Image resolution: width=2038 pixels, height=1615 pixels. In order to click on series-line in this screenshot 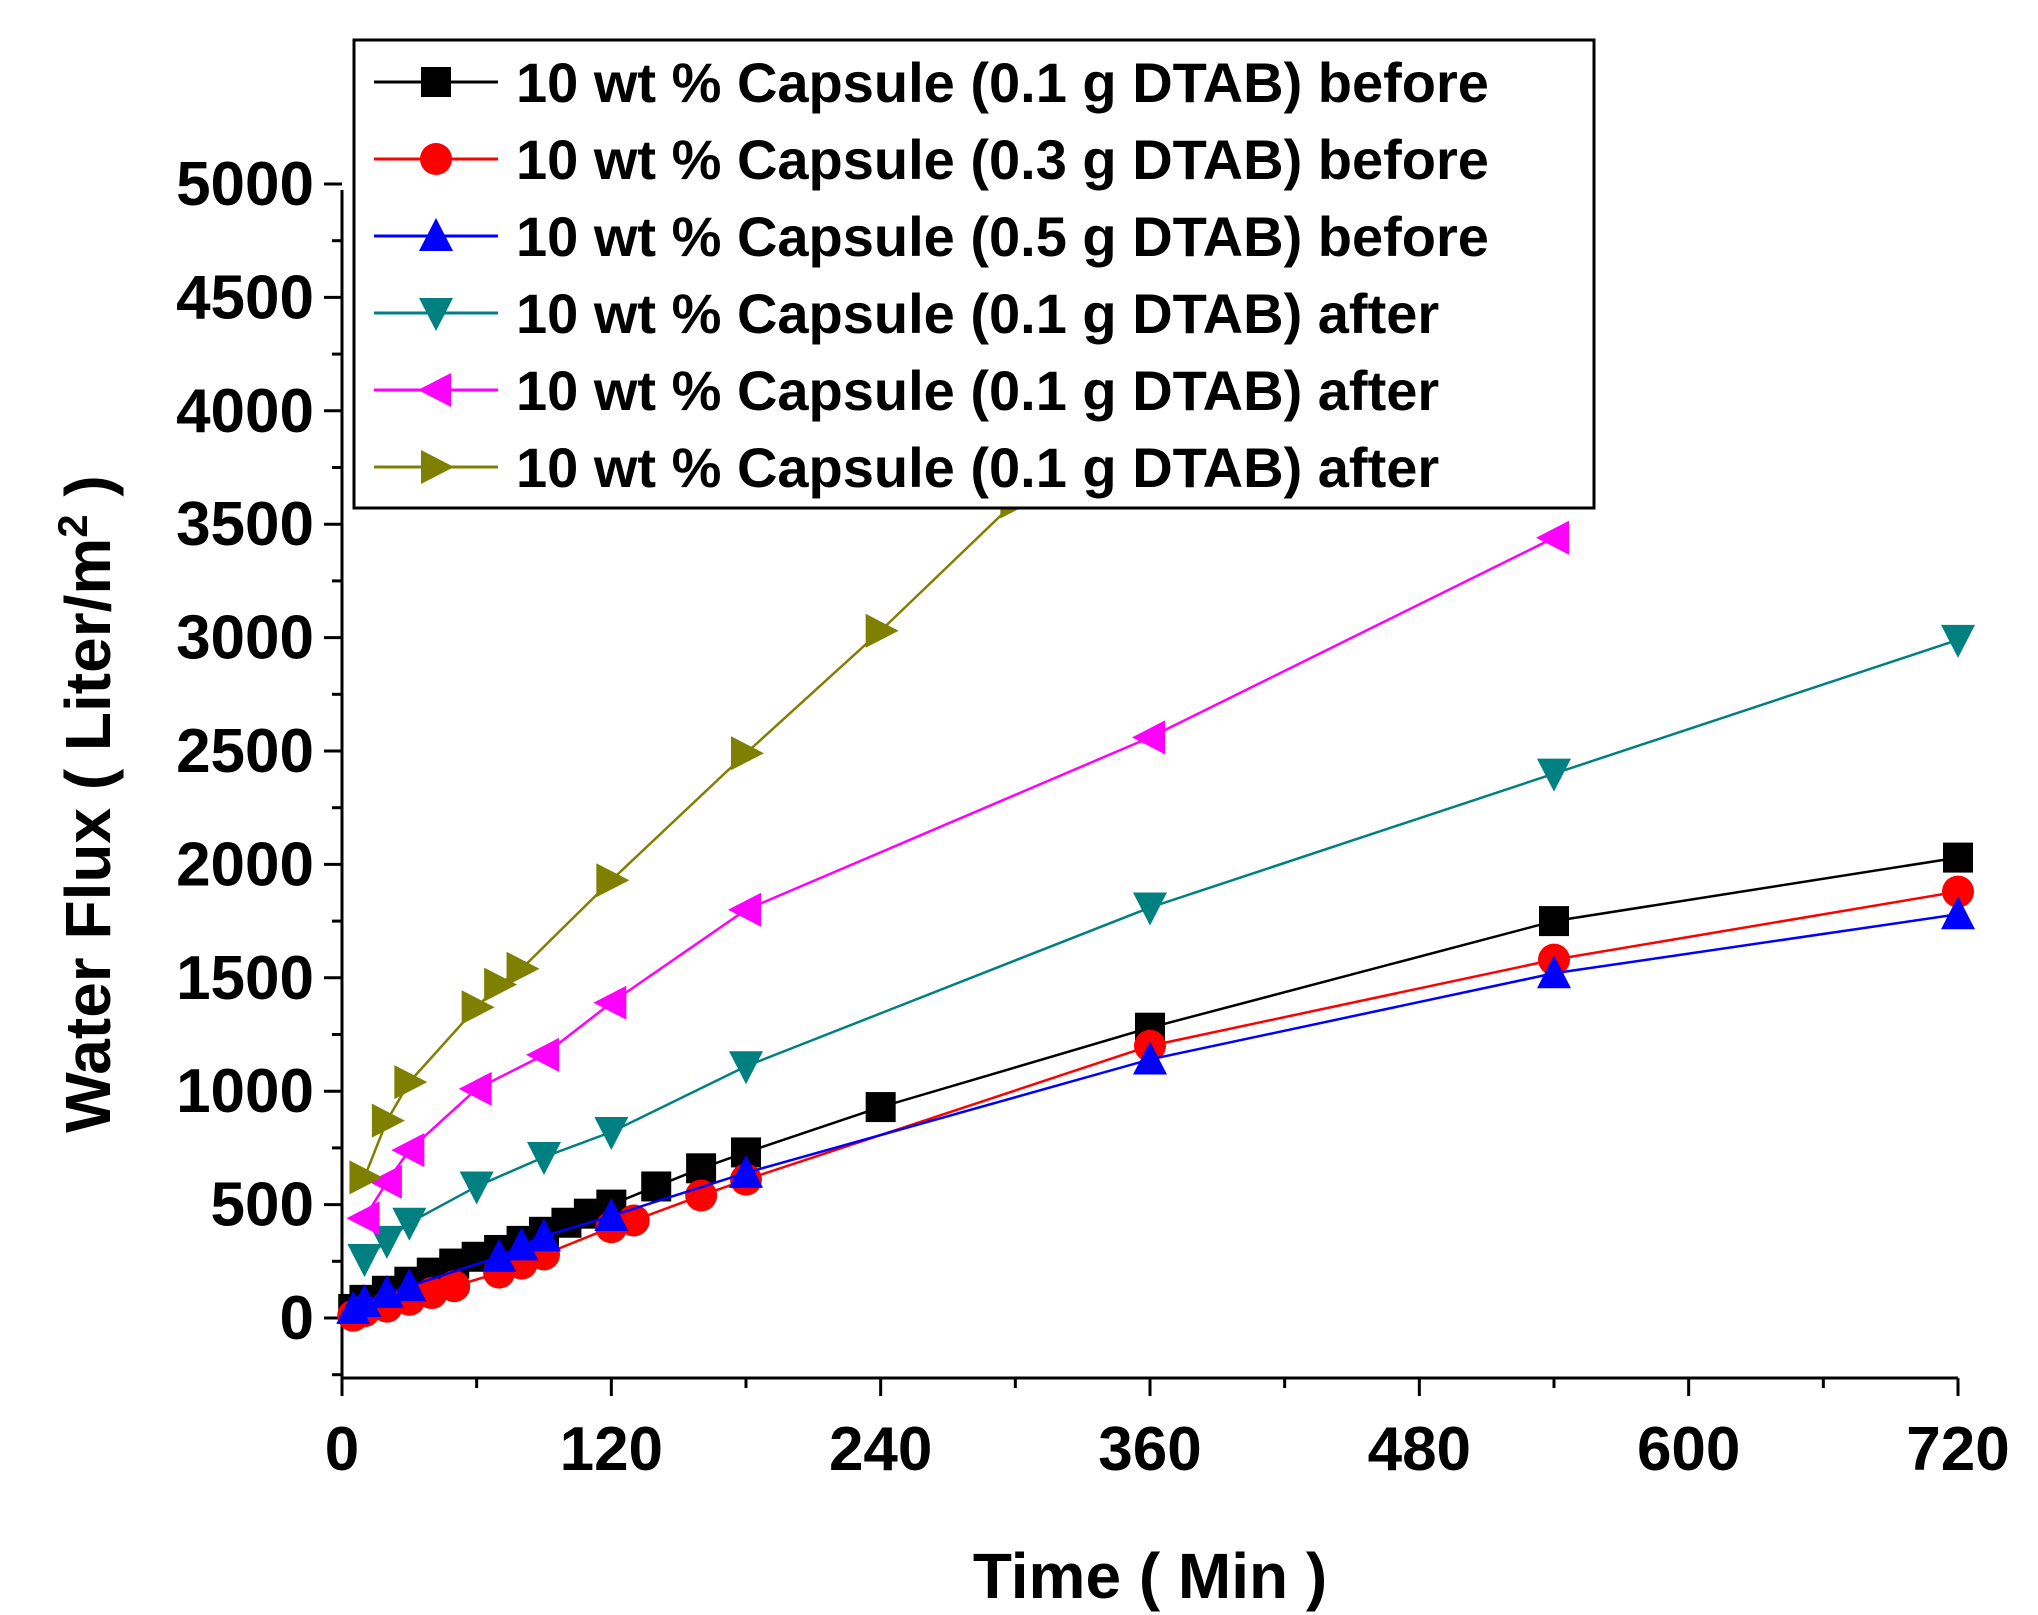, I will do `click(690, 839)`.